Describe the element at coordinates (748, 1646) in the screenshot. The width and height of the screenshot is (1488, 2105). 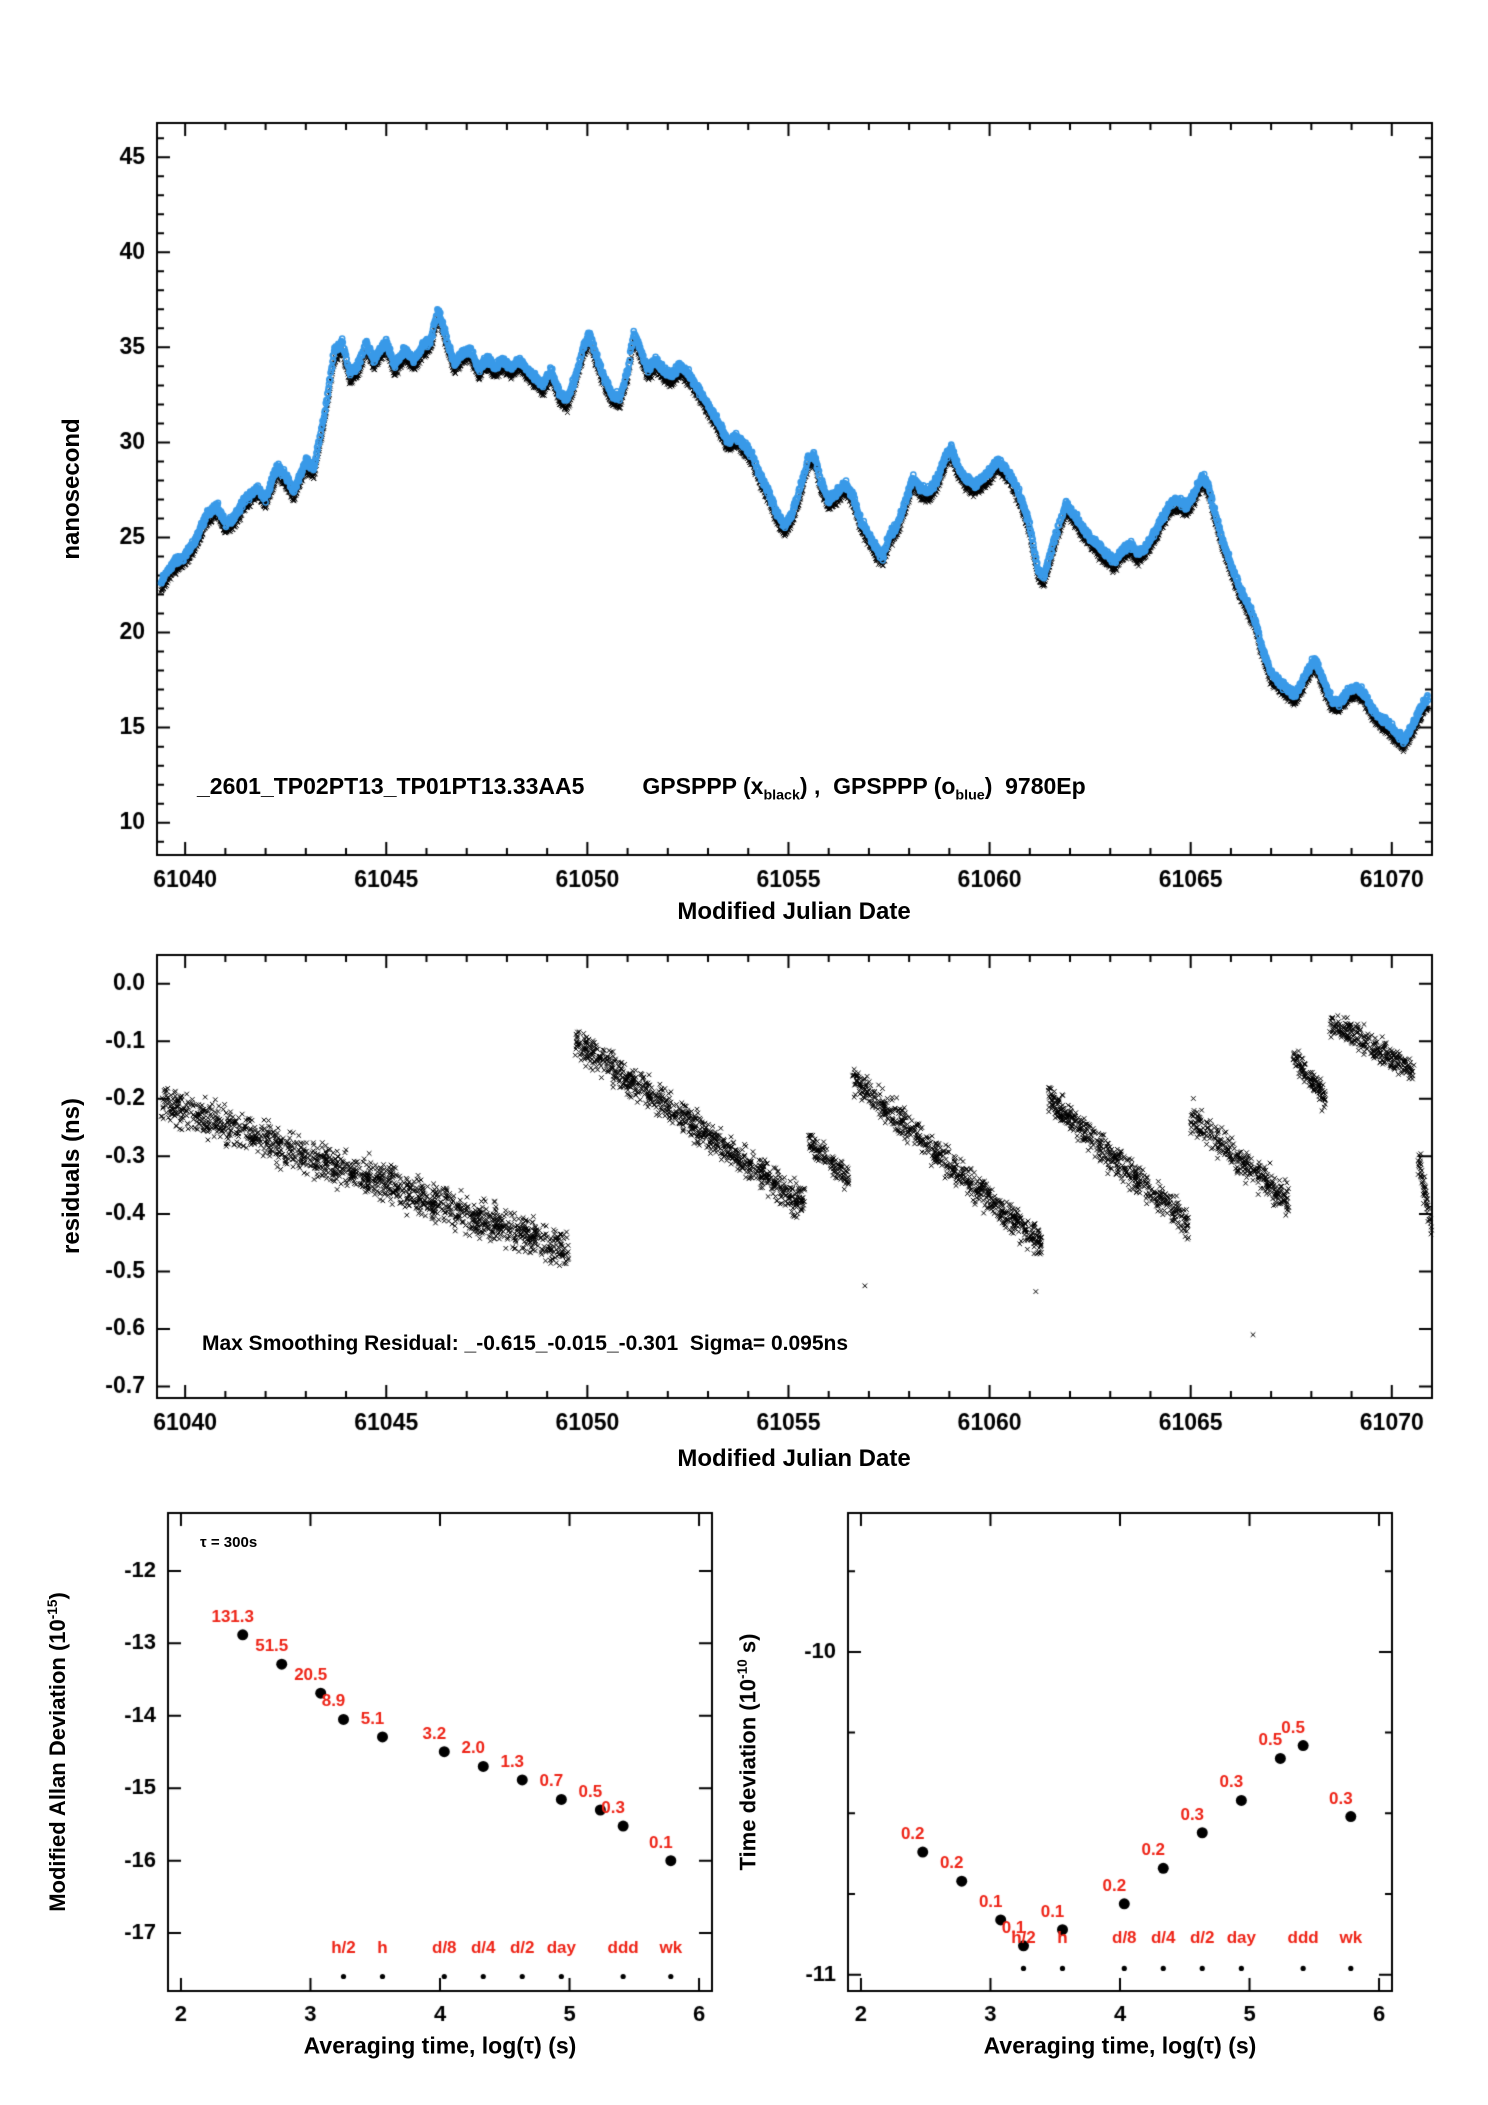
I see `tdev-ylabel-post: s)` at that location.